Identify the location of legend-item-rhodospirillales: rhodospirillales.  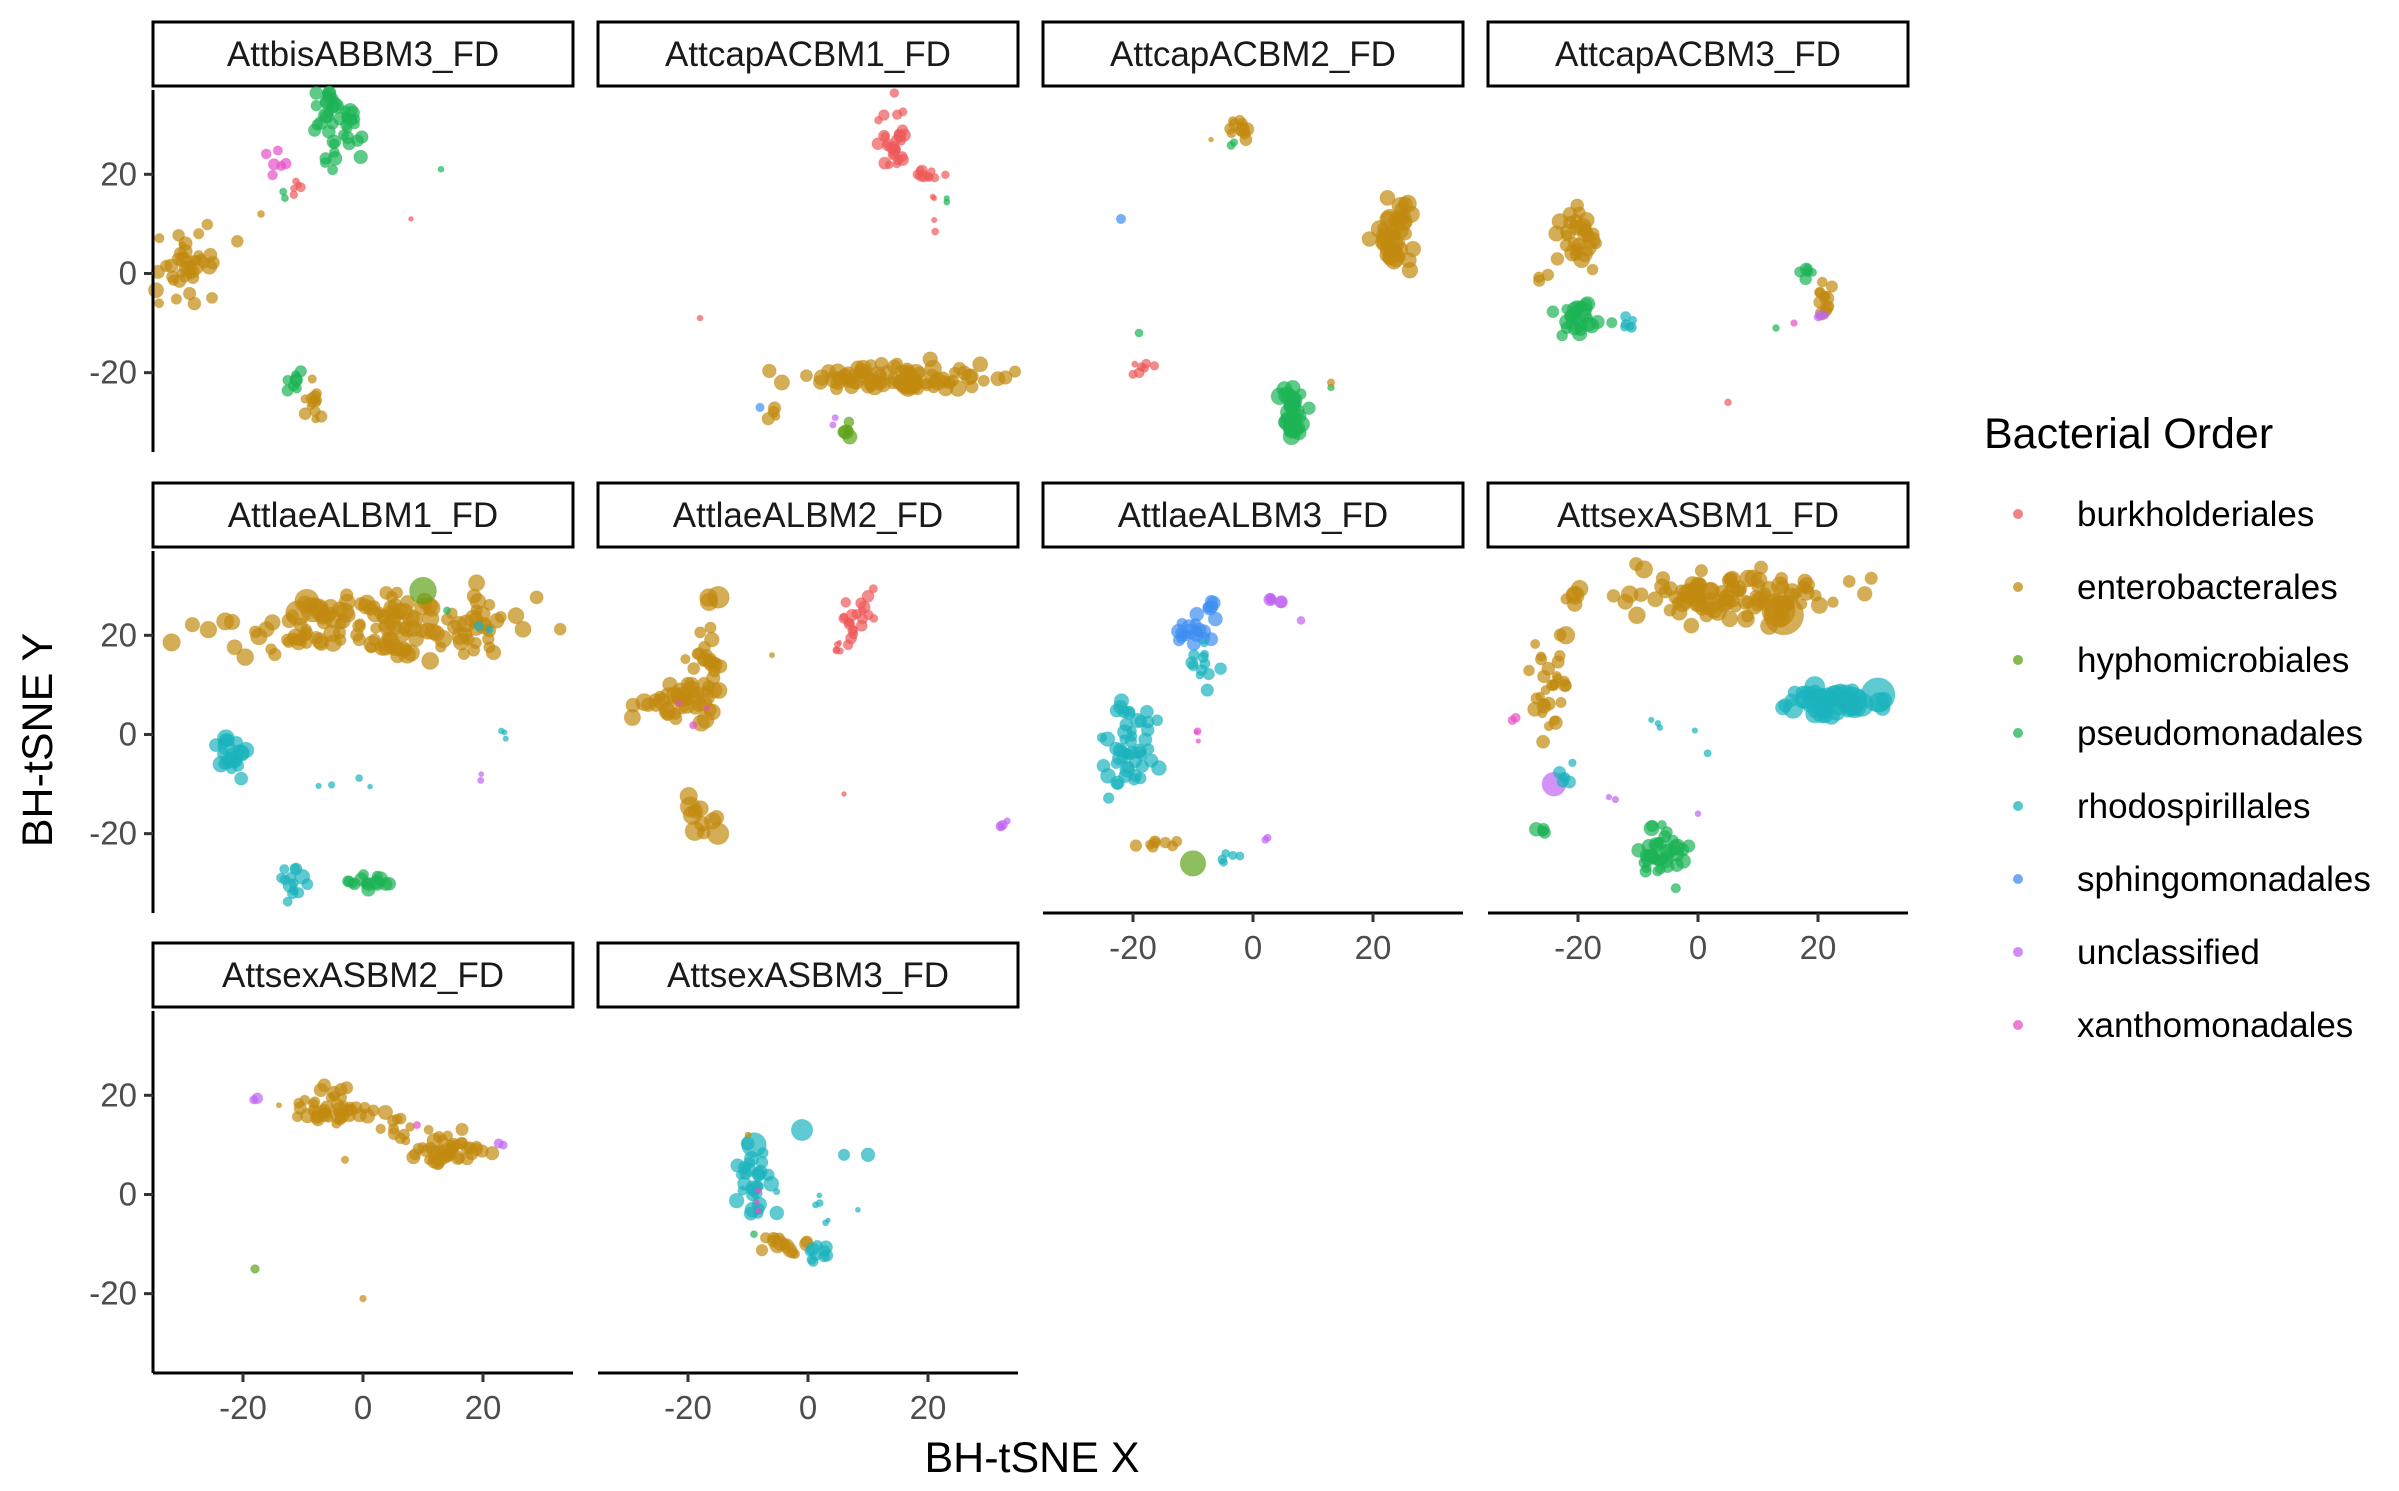
(2161, 806).